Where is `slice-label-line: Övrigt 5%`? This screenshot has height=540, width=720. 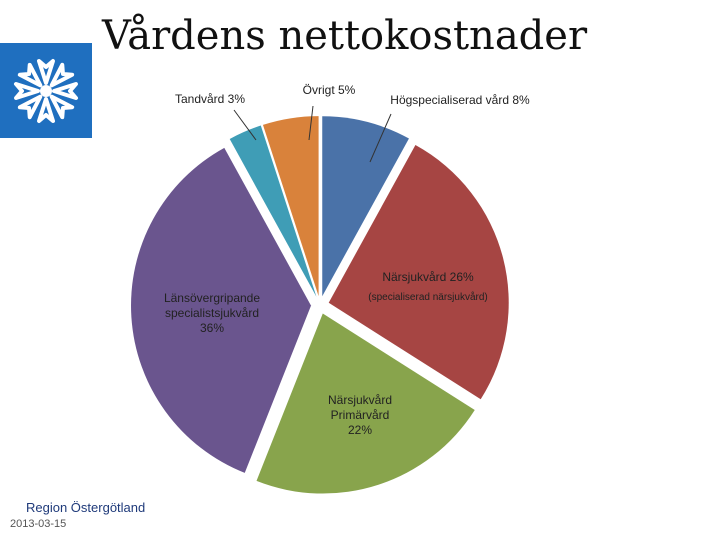 slice-label-line: Övrigt 5% is located at coordinates (329, 90).